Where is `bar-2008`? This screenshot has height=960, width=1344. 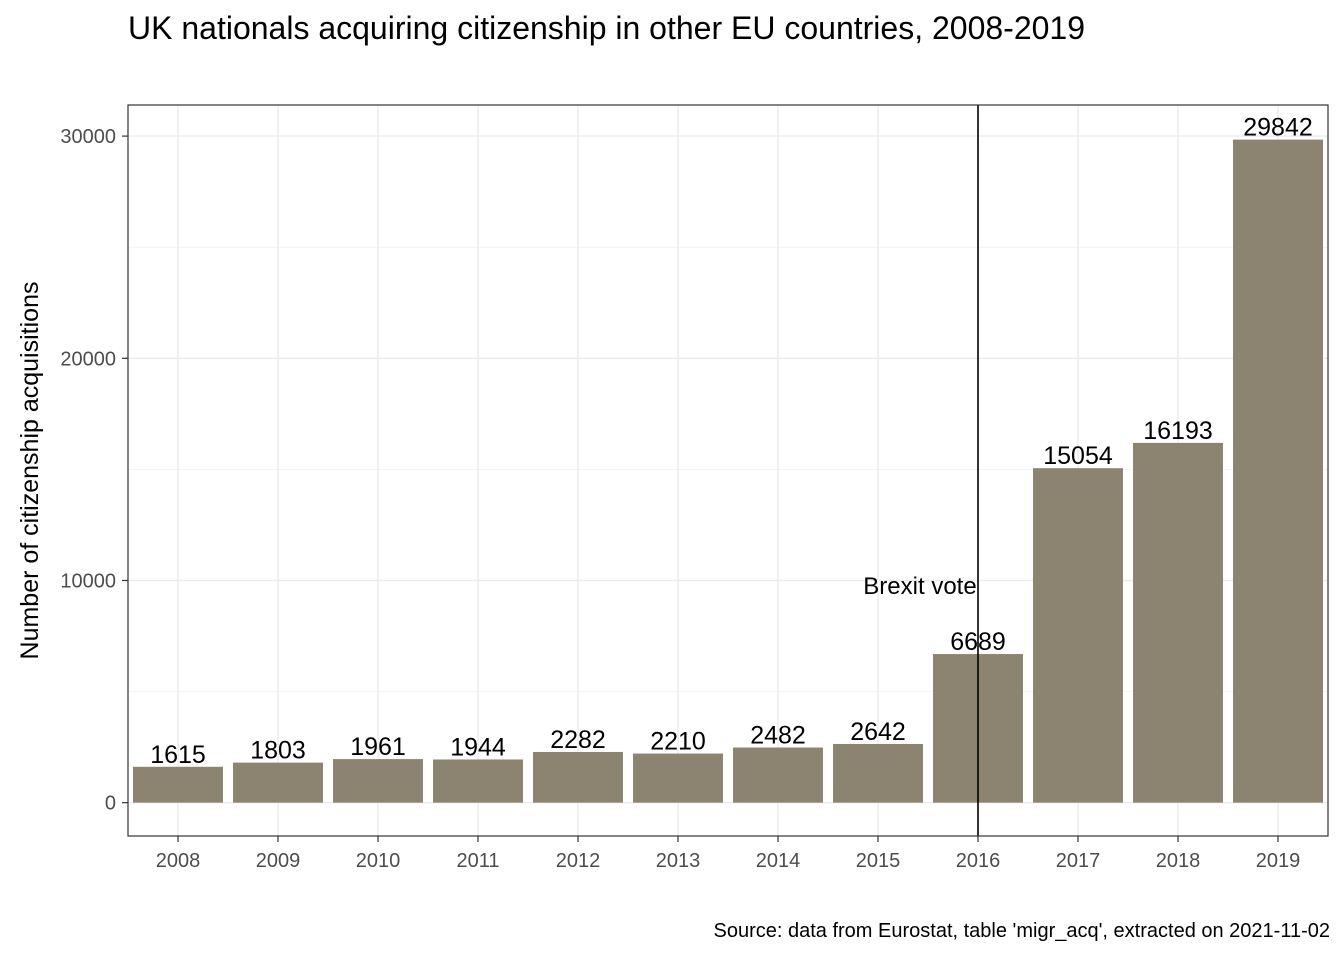
bar-2008 is located at coordinates (178, 784).